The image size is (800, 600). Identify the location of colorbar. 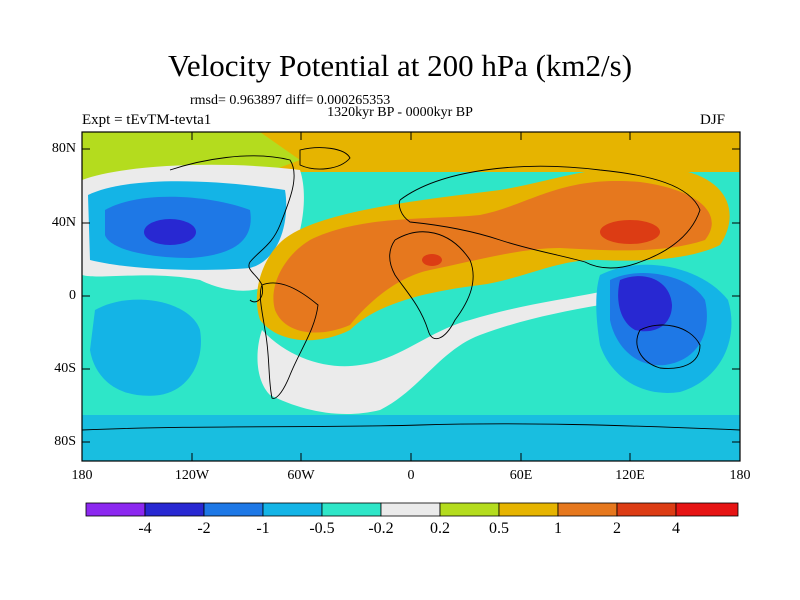
(412, 509).